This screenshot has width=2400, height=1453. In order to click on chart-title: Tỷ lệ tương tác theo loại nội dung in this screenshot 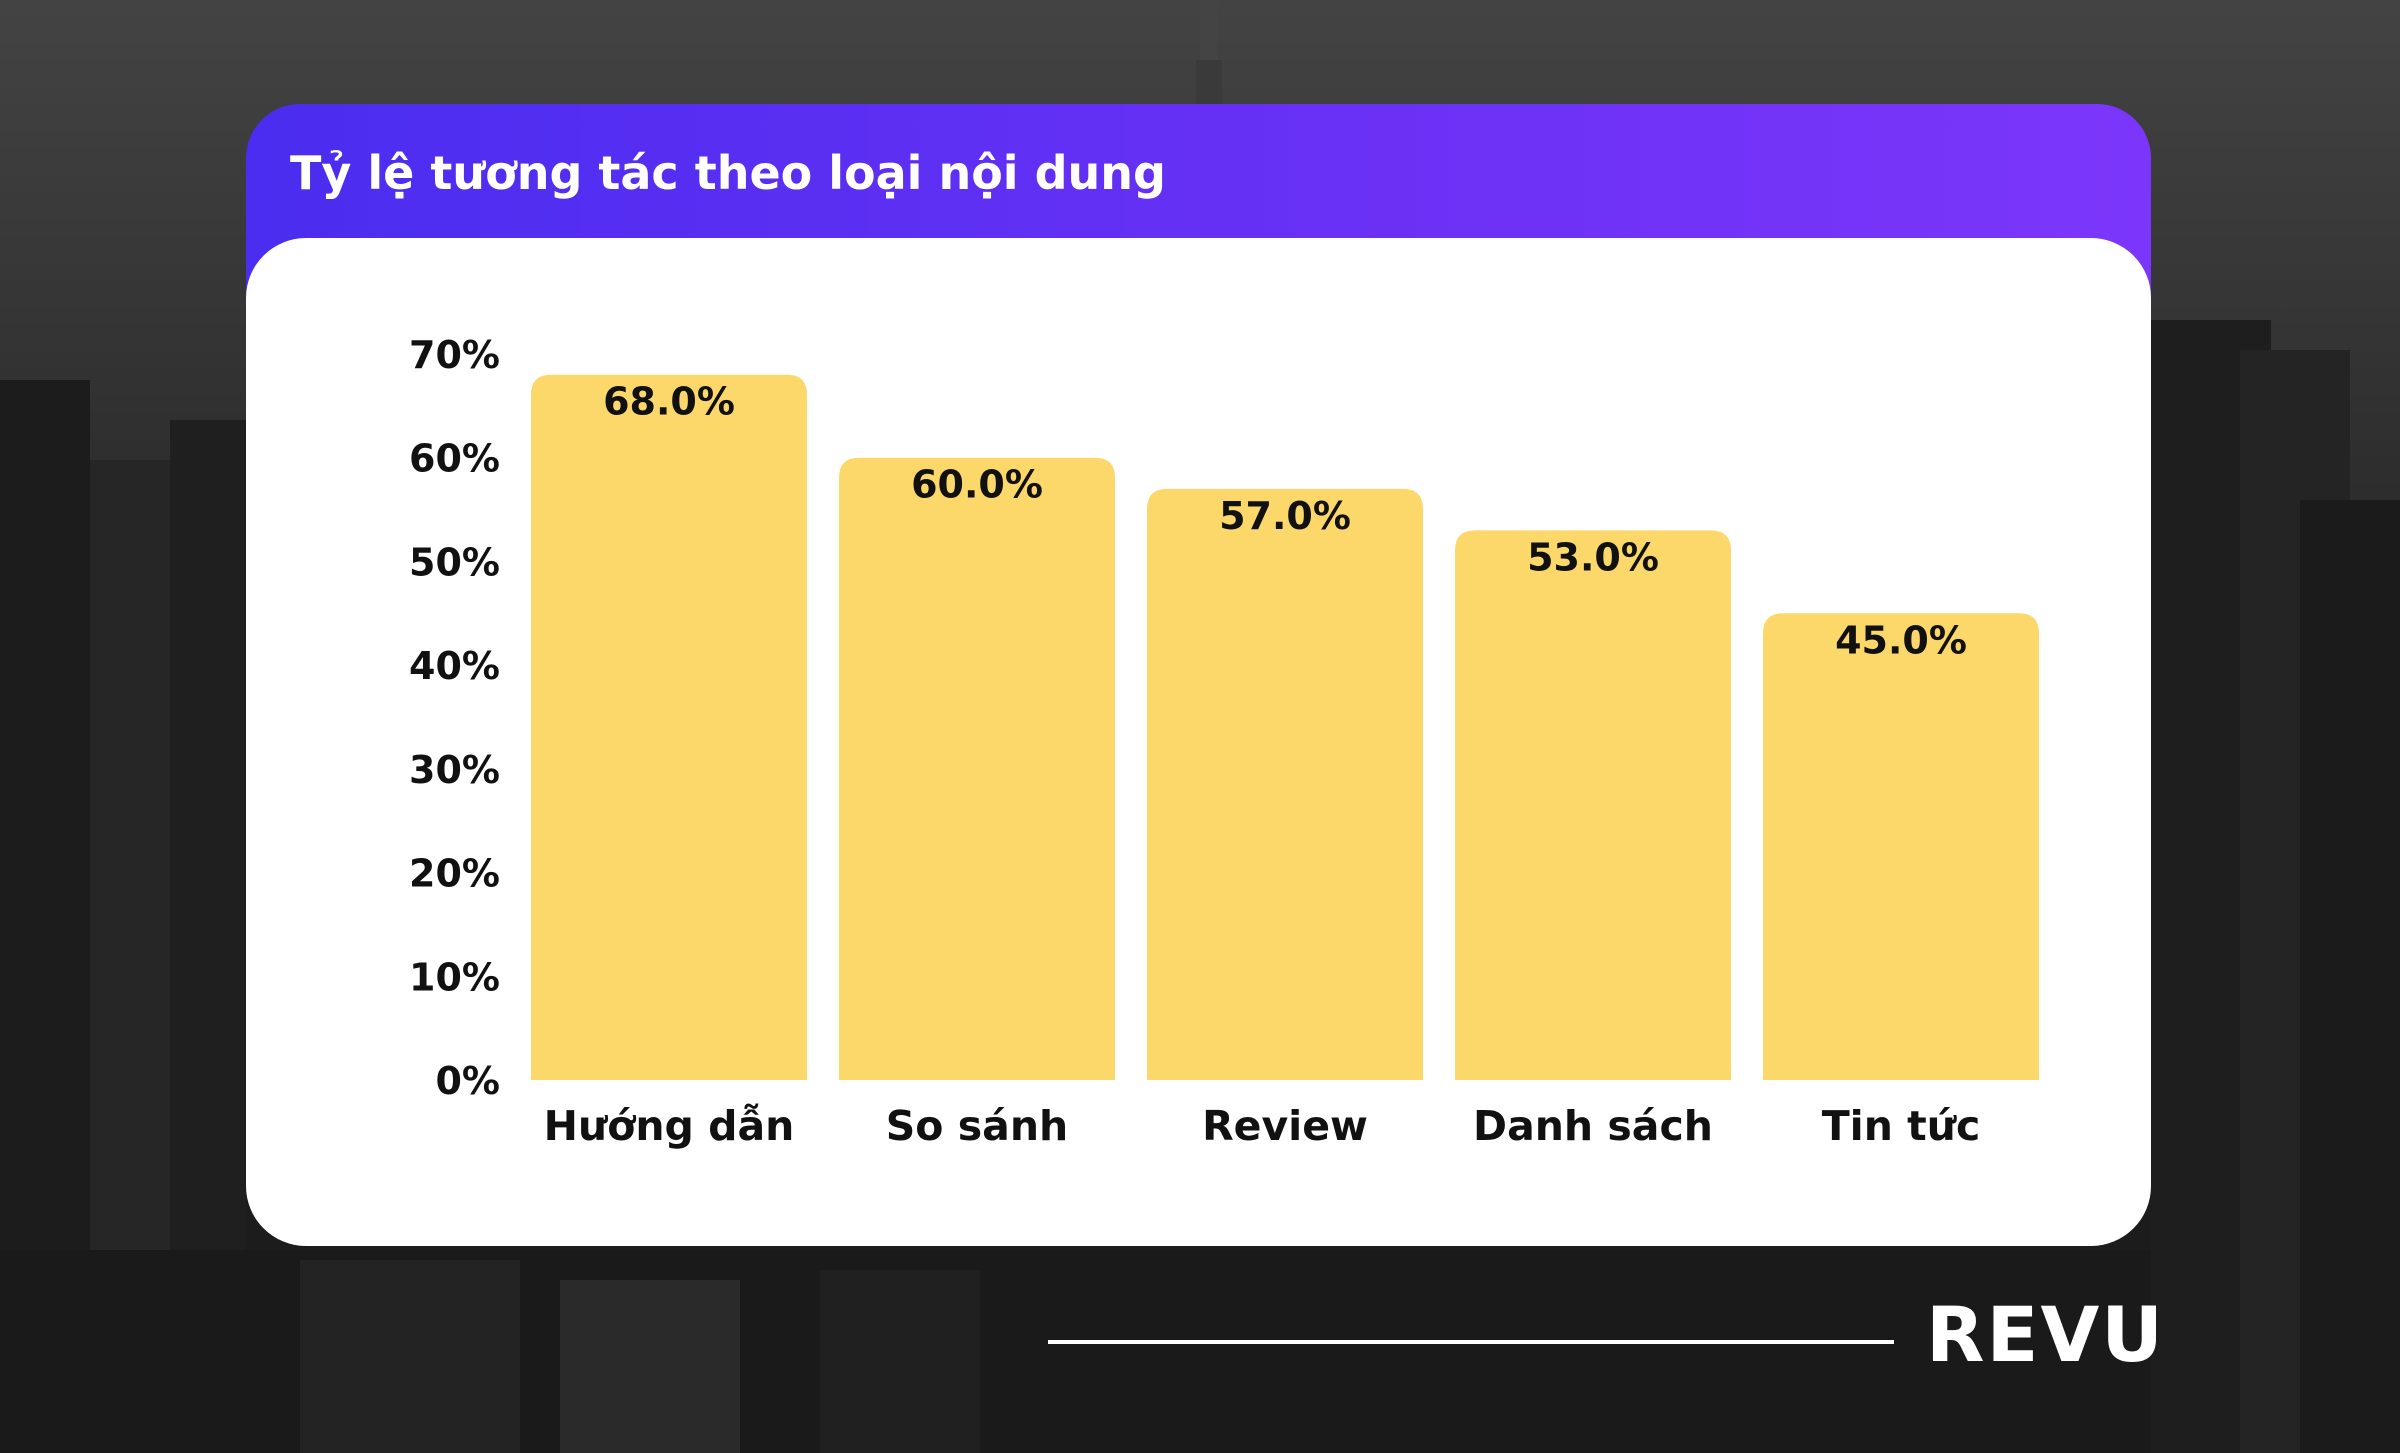, I will do `click(728, 173)`.